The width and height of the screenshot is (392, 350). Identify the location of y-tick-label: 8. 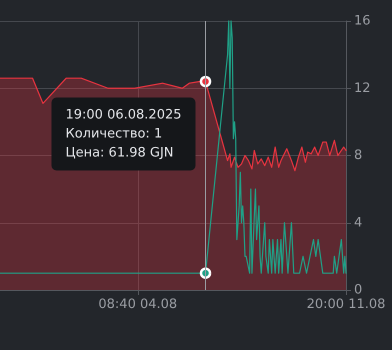
(358, 155).